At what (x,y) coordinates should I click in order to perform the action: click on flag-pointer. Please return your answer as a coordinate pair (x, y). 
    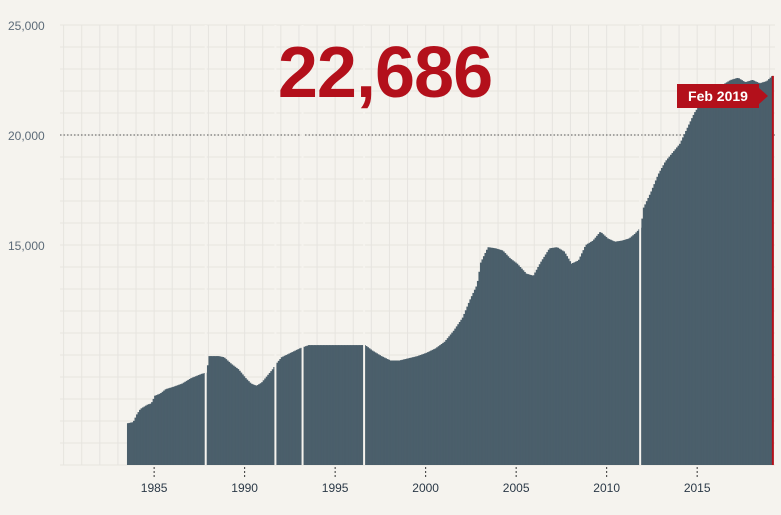
    Looking at the image, I should click on (763, 96).